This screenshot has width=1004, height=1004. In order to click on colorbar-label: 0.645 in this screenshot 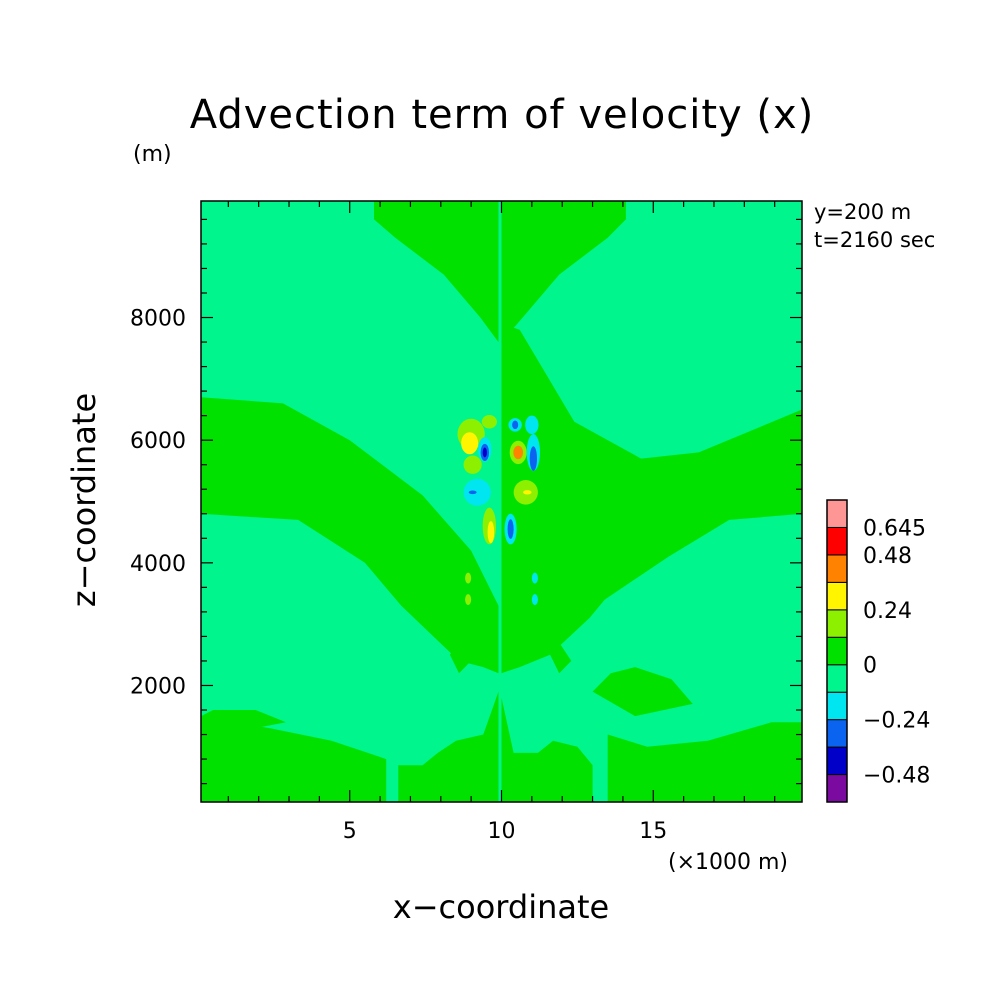, I will do `click(894, 528)`.